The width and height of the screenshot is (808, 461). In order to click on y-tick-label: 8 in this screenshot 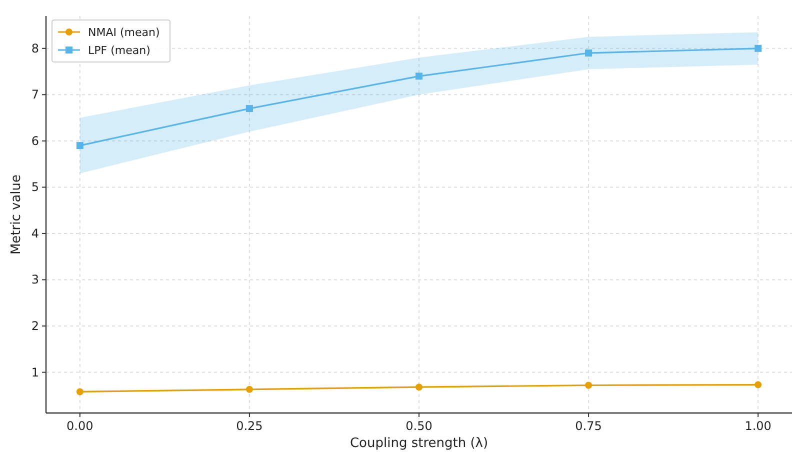, I will do `click(35, 48)`.